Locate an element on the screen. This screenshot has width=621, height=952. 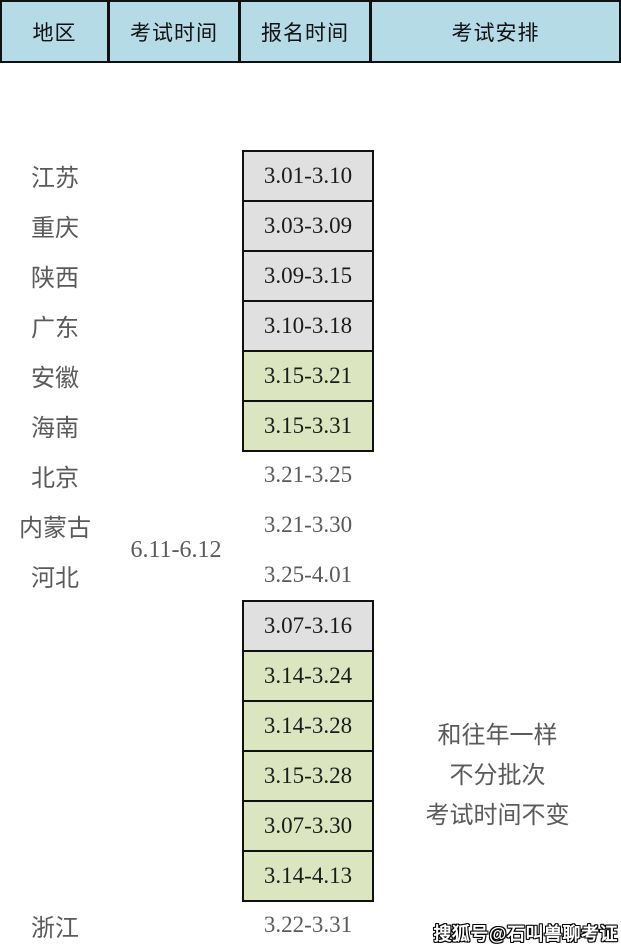
region-label: 重庆 is located at coordinates (55, 228).